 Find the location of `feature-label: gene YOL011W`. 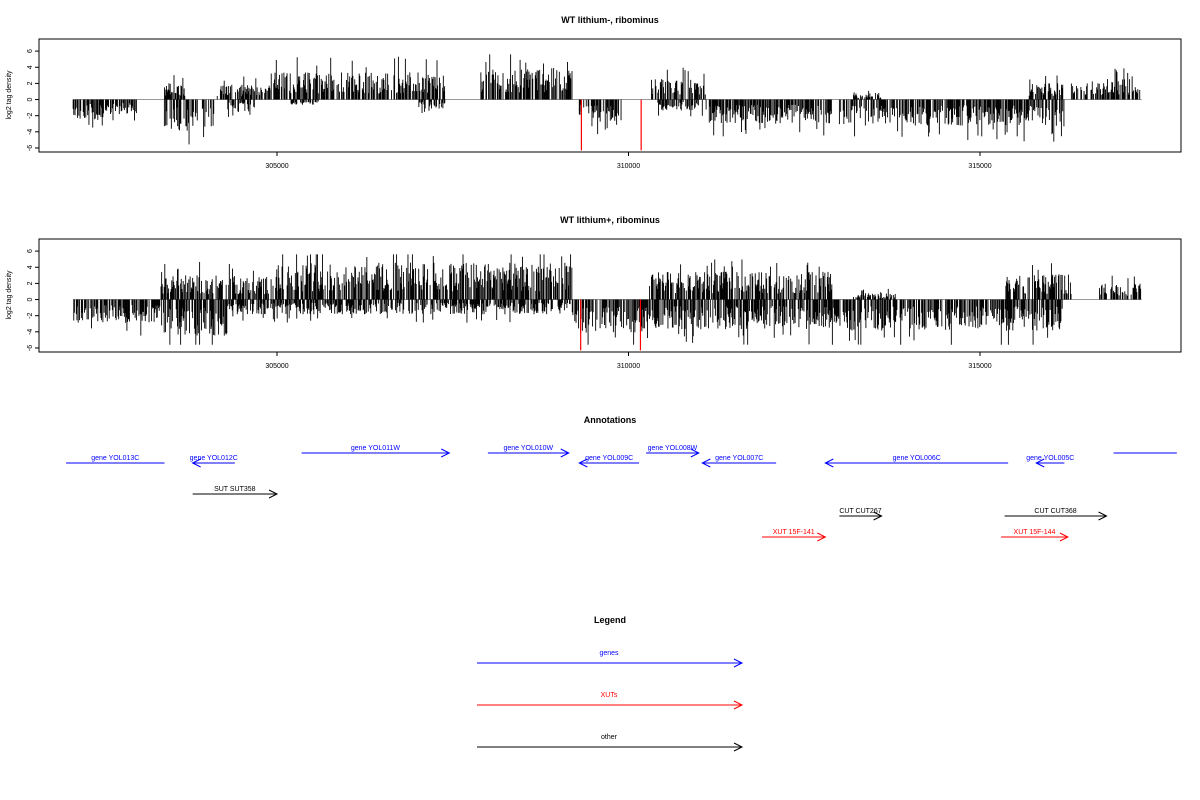

feature-label: gene YOL011W is located at coordinates (376, 448).